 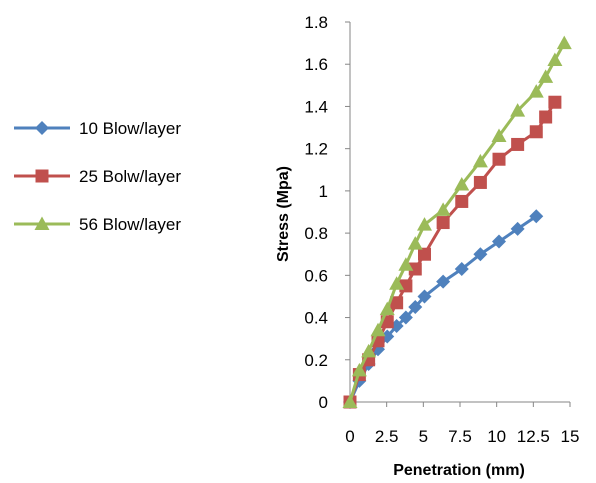 What do you see at coordinates (316, 22) in the screenshot?
I see `y-tick-label: 1.8` at bounding box center [316, 22].